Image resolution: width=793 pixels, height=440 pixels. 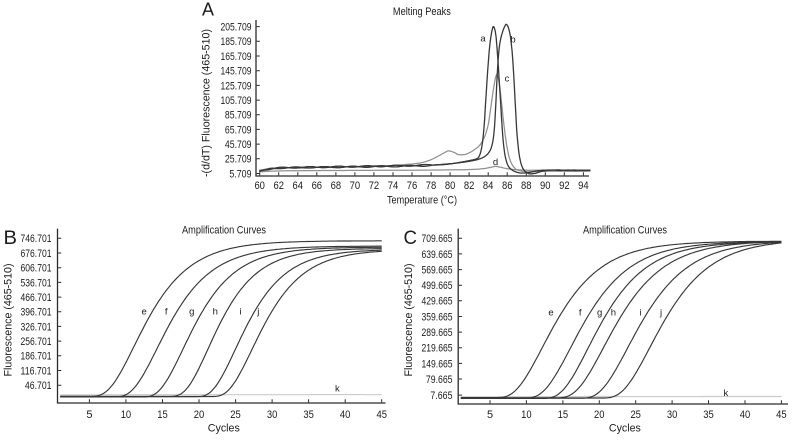 I want to click on svg-text: 165.709, so click(x=236, y=57).